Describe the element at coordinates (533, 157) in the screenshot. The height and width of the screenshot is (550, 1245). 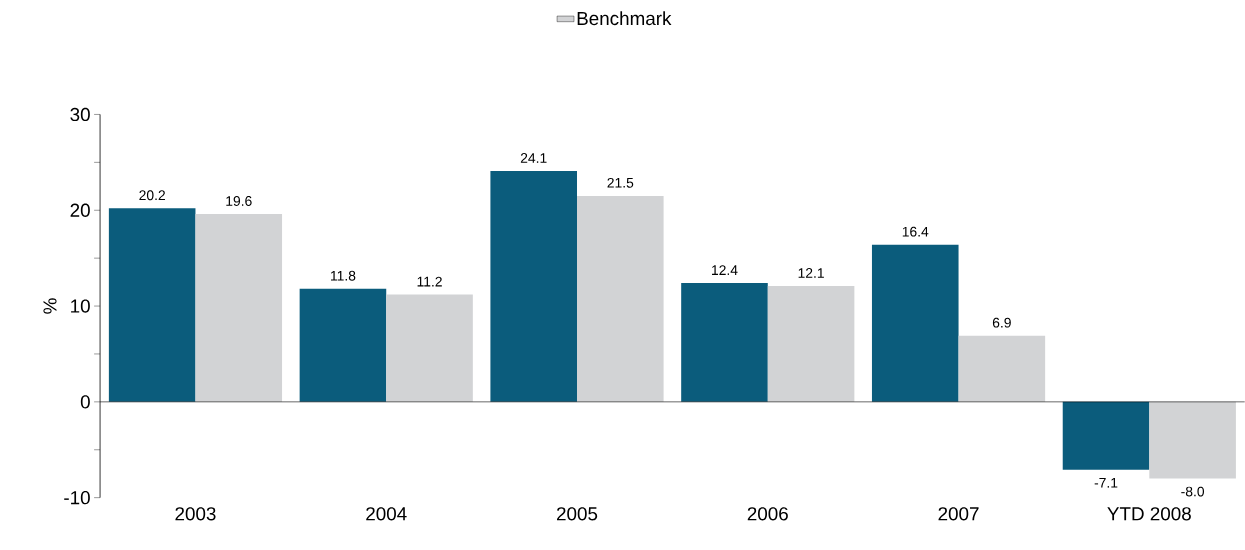
I see `data-label: 24.1` at that location.